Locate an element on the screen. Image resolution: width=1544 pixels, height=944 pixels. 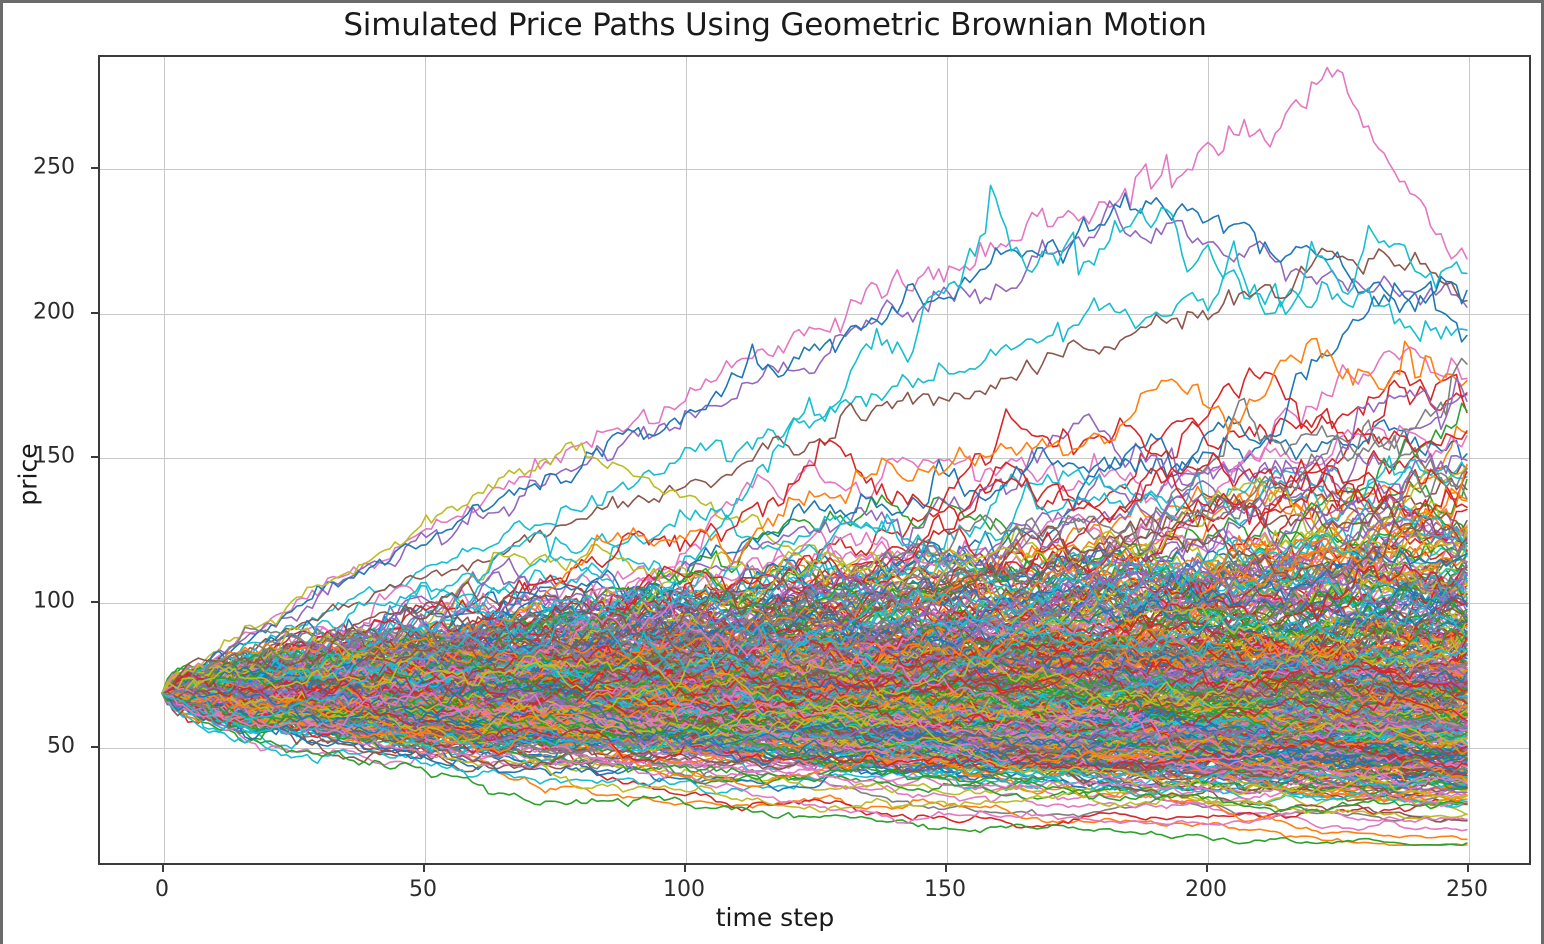
ytick-label-200: 200 is located at coordinates (54, 312).